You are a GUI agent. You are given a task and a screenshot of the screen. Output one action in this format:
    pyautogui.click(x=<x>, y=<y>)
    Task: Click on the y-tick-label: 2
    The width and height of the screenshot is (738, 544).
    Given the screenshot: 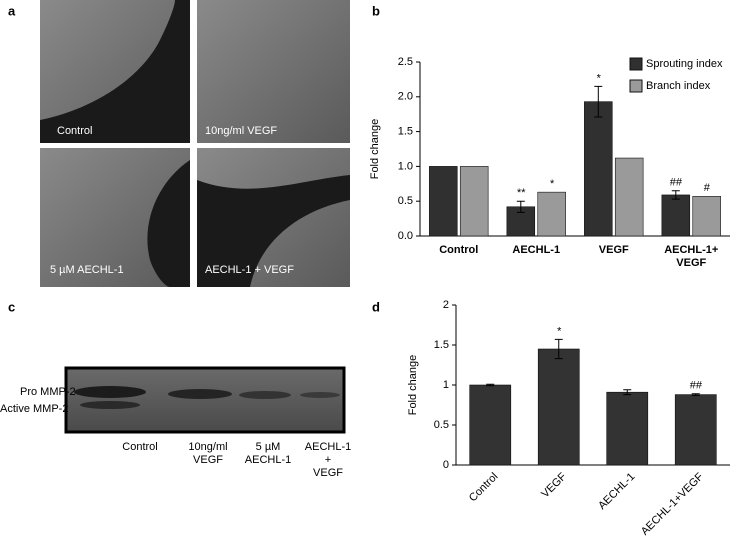 What is the action you would take?
    pyautogui.click(x=446, y=305)
    